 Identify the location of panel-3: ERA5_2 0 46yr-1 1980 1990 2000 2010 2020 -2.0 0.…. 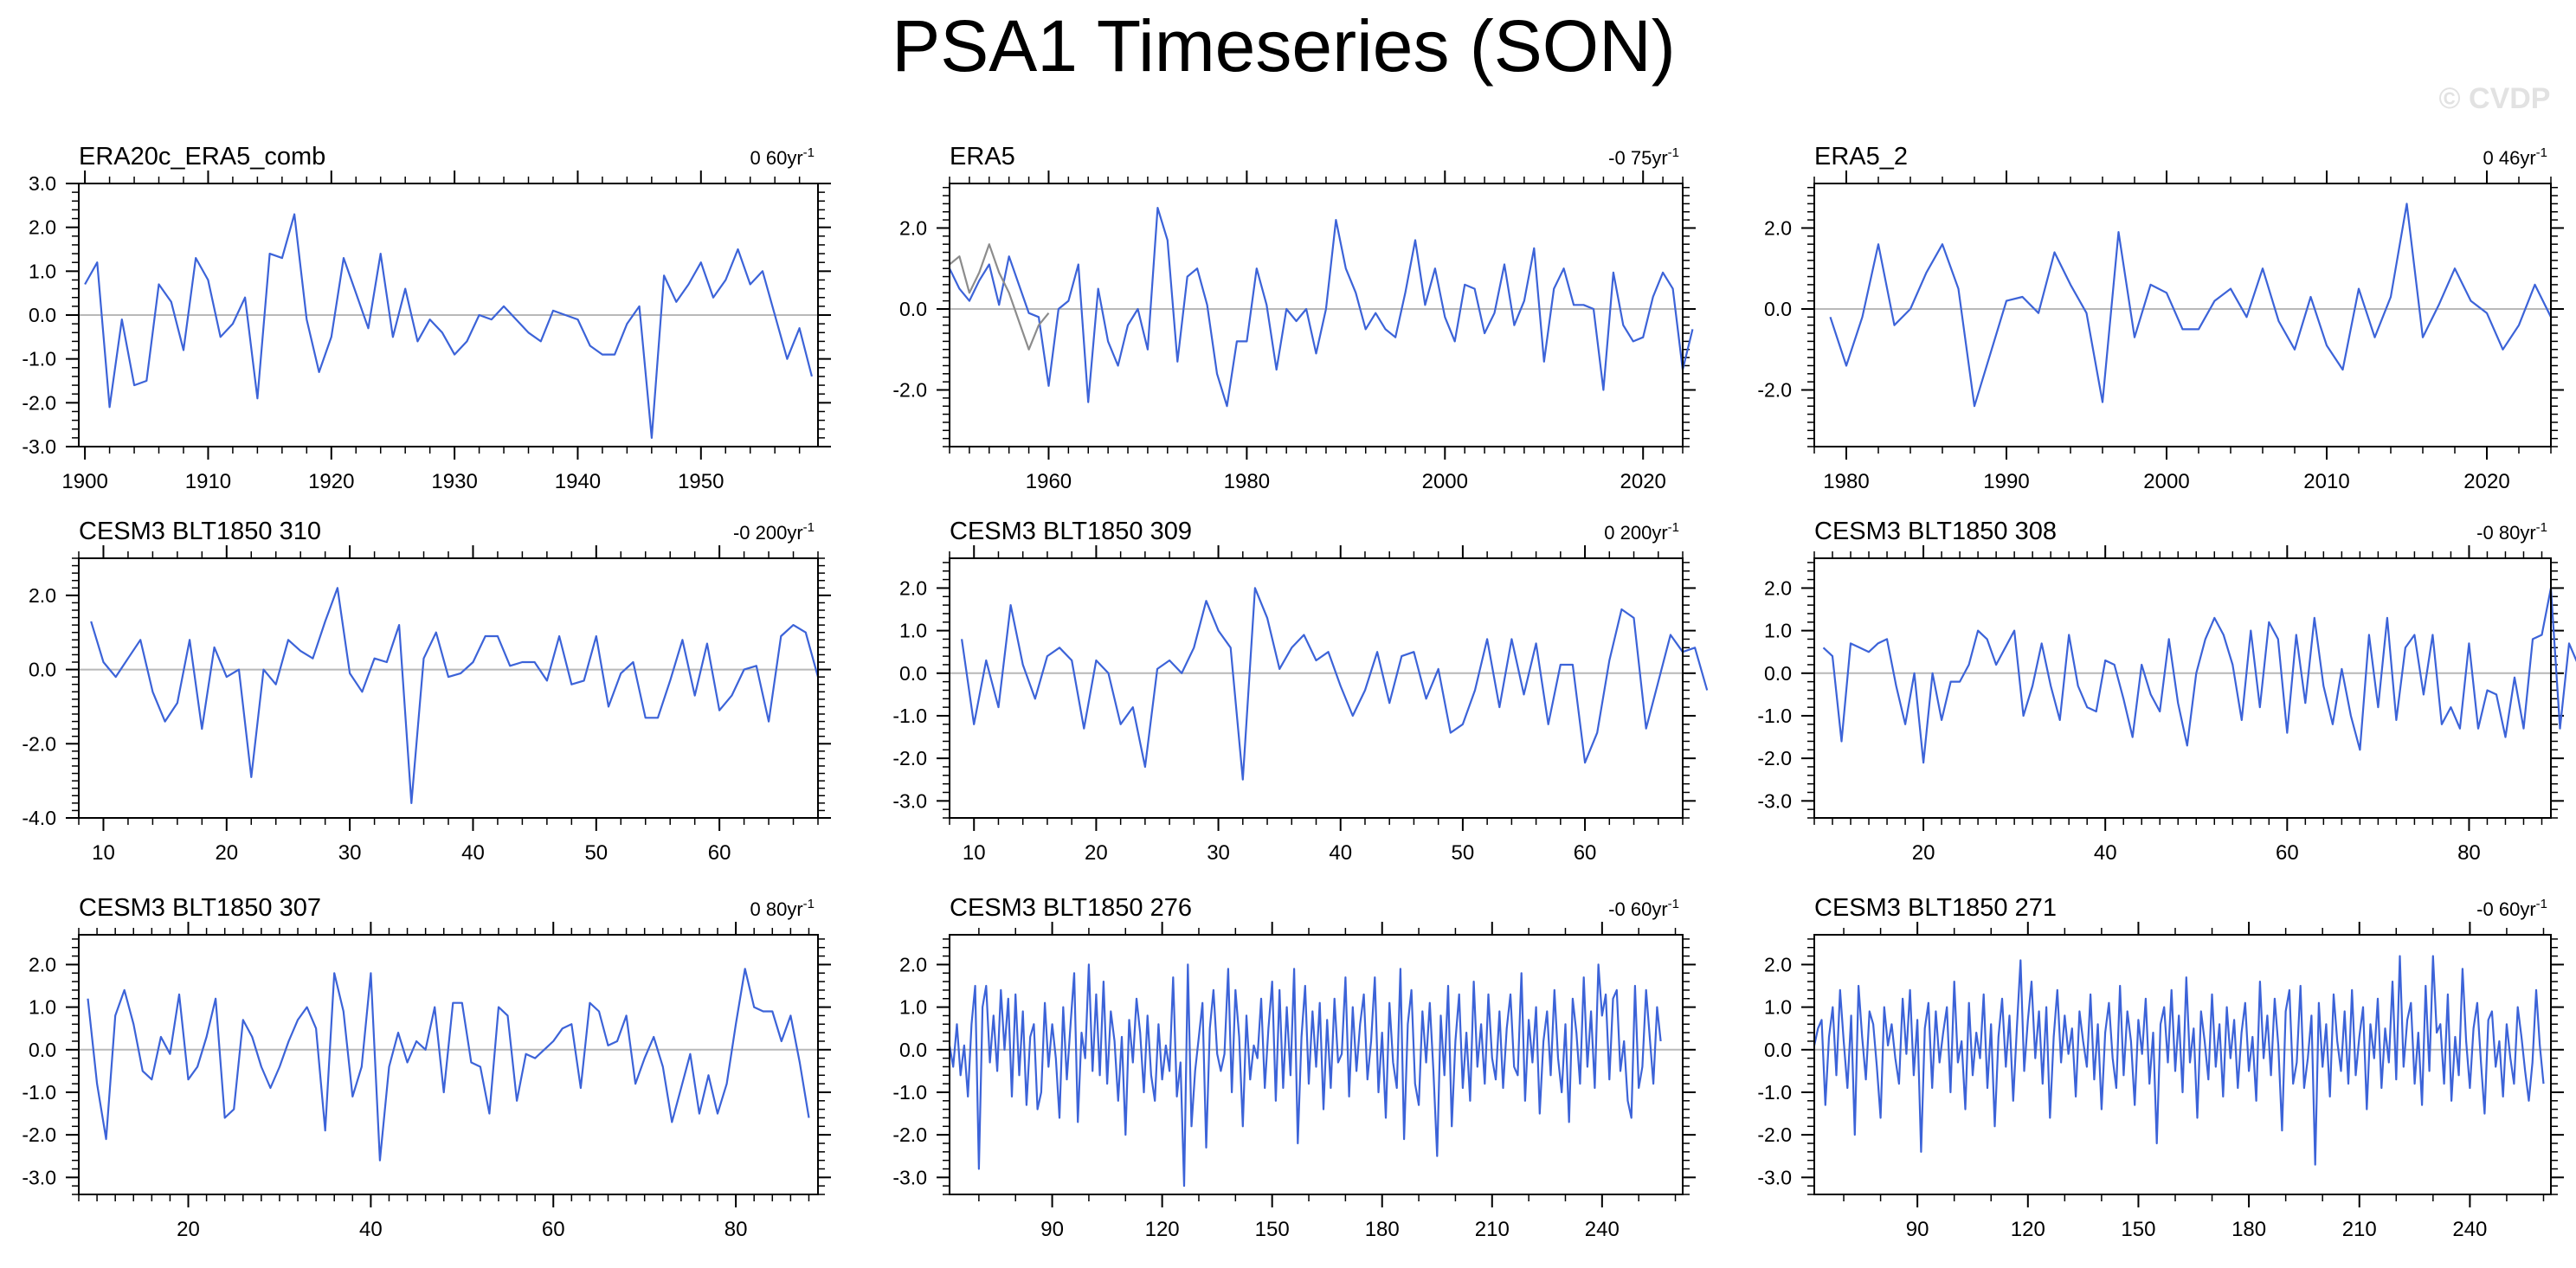
(2160, 318).